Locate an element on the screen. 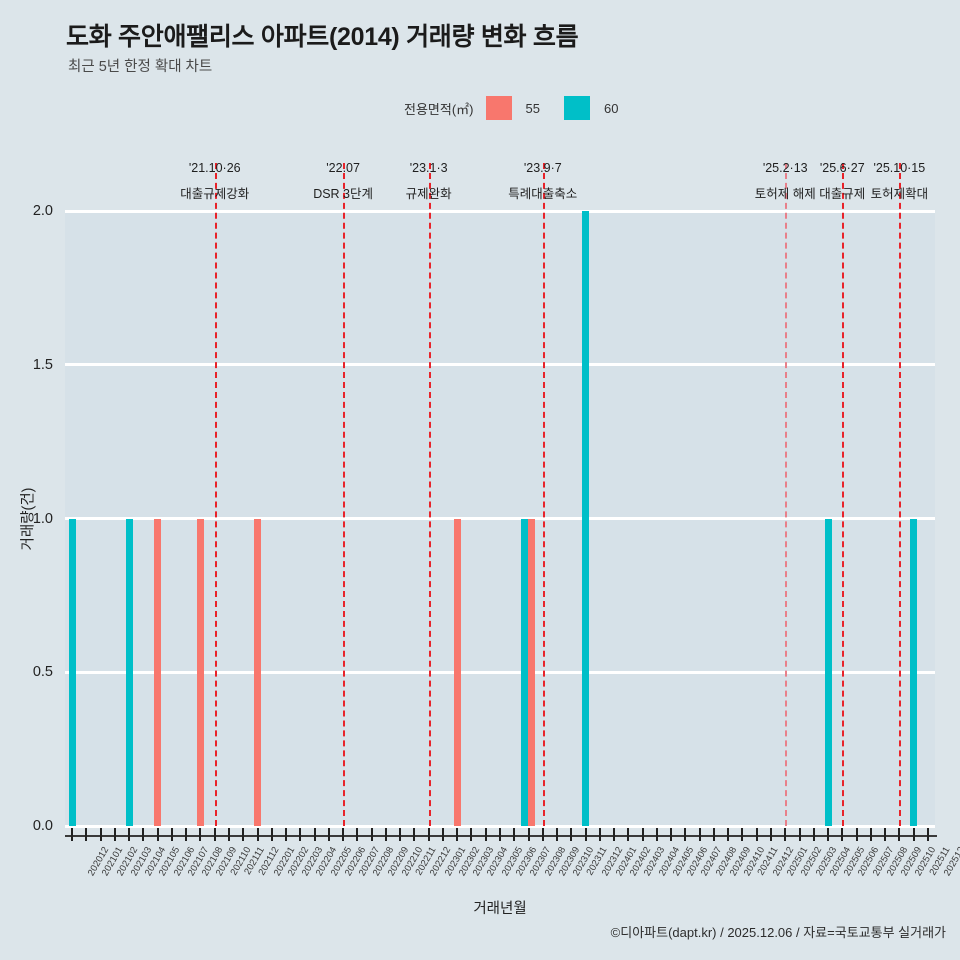  event-name-label: 특례대출축소 is located at coordinates (543, 194).